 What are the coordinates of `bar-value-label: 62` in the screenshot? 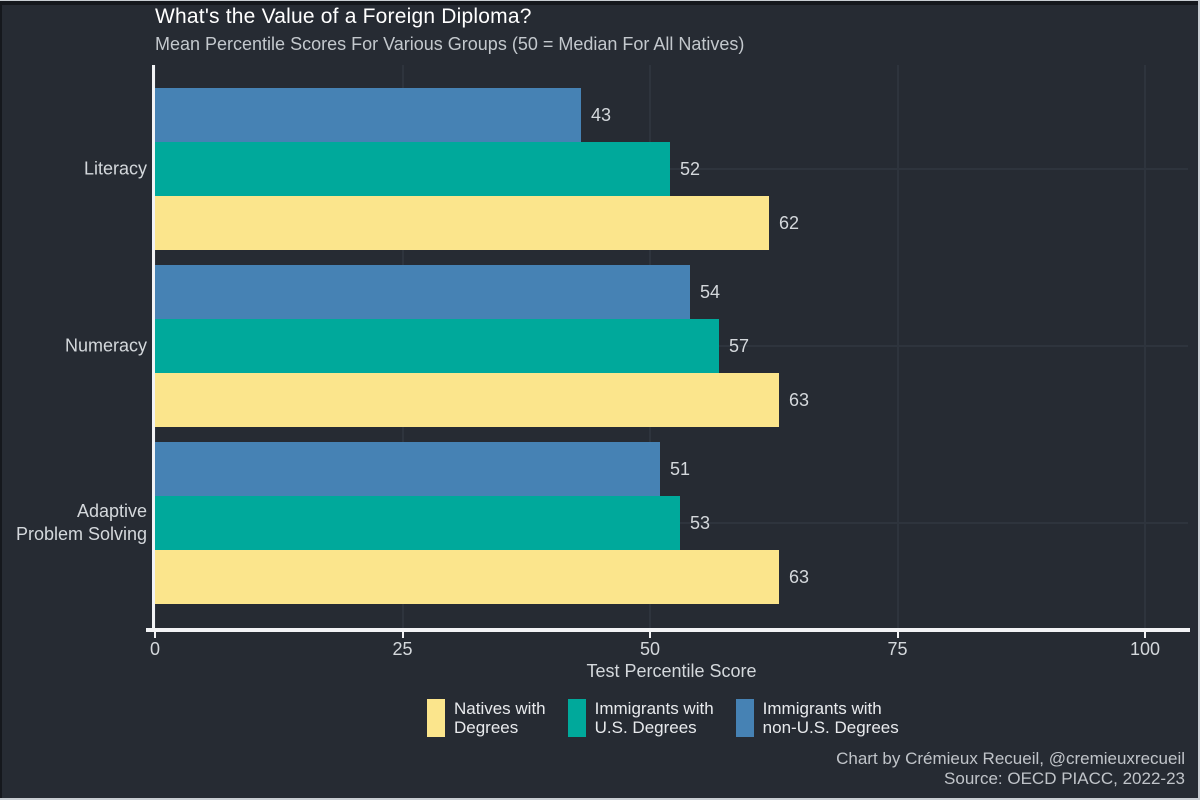 It's located at (789, 223).